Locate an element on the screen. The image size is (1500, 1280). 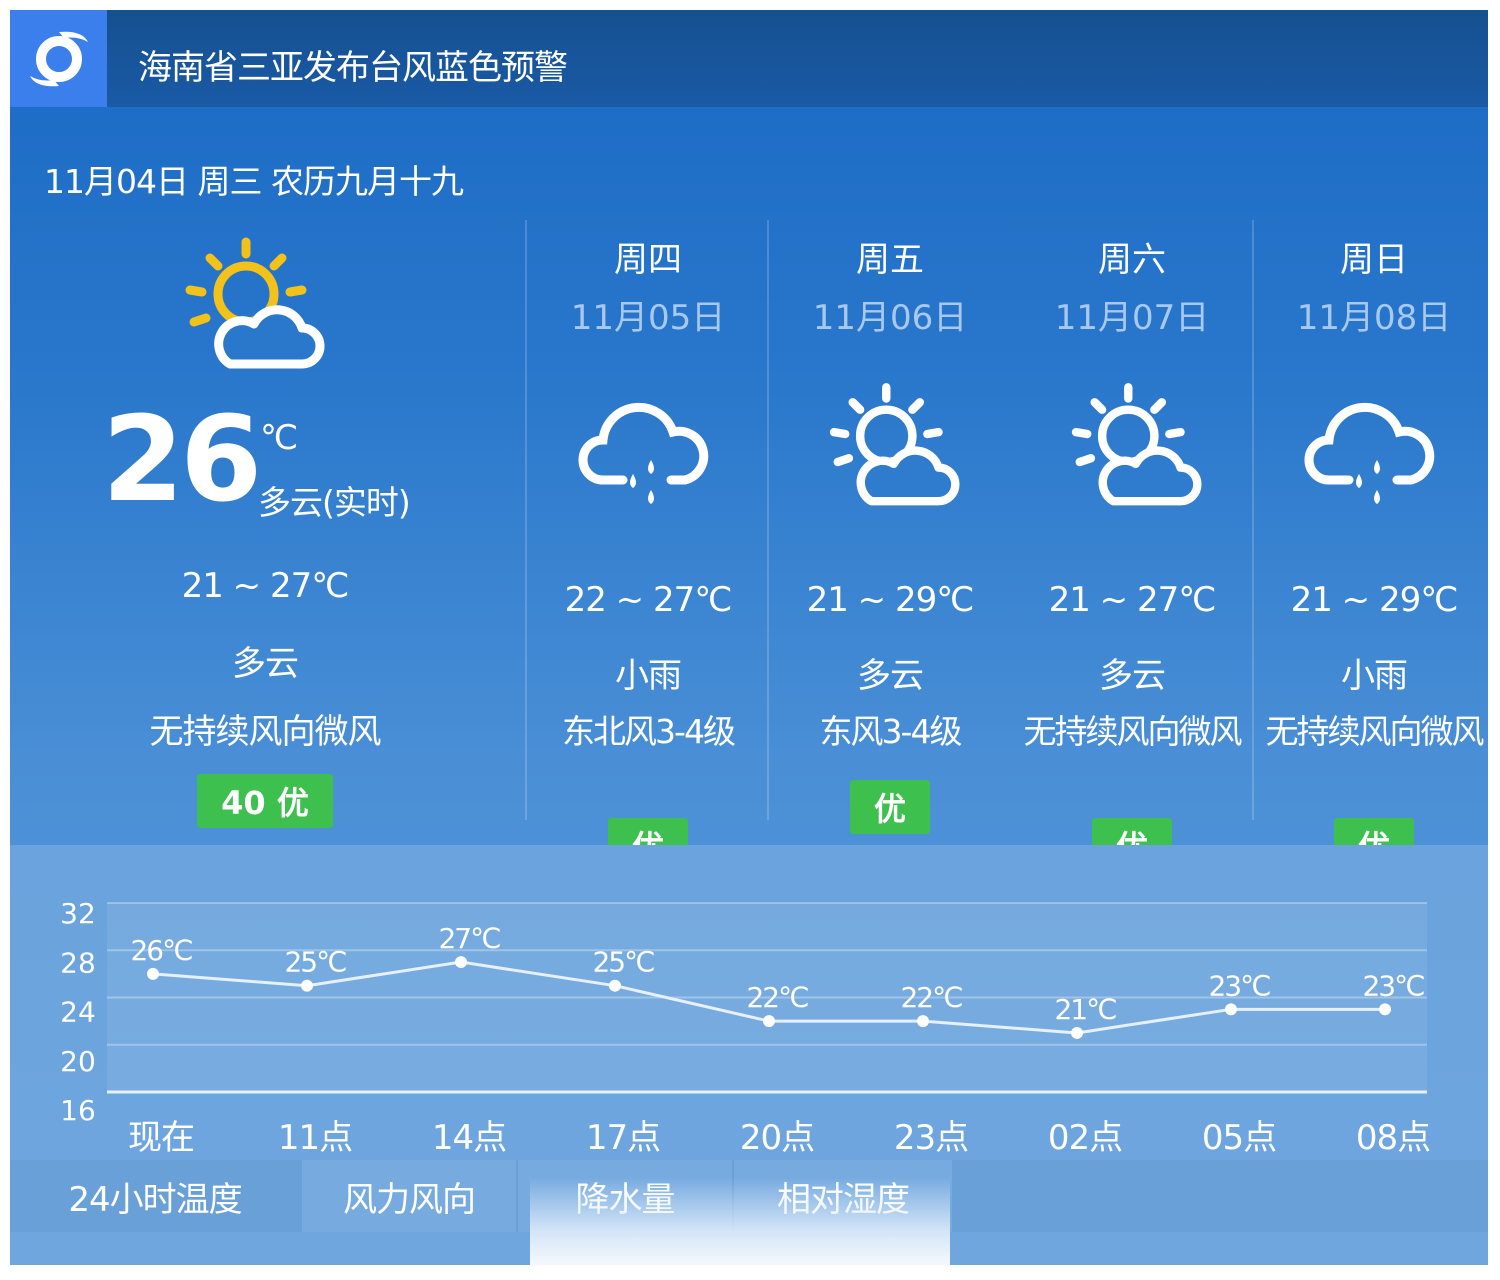
forecast-range: 22 ~ 27℃ is located at coordinates (648, 600).